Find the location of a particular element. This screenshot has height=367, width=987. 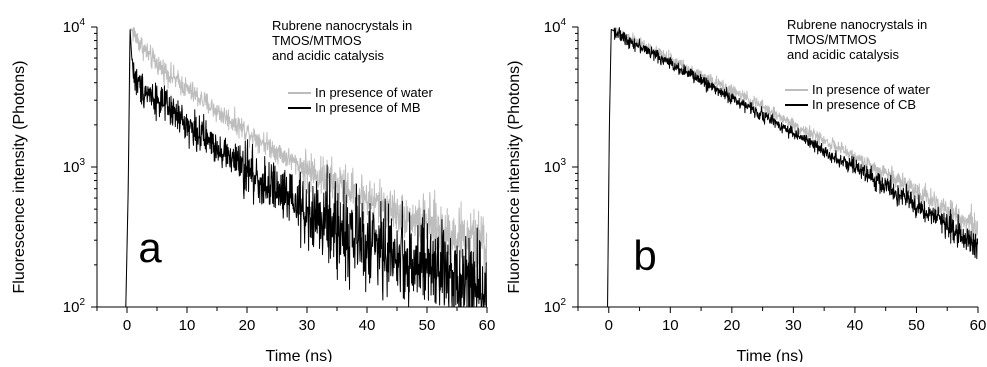

panel-label: b is located at coordinates (644, 255).